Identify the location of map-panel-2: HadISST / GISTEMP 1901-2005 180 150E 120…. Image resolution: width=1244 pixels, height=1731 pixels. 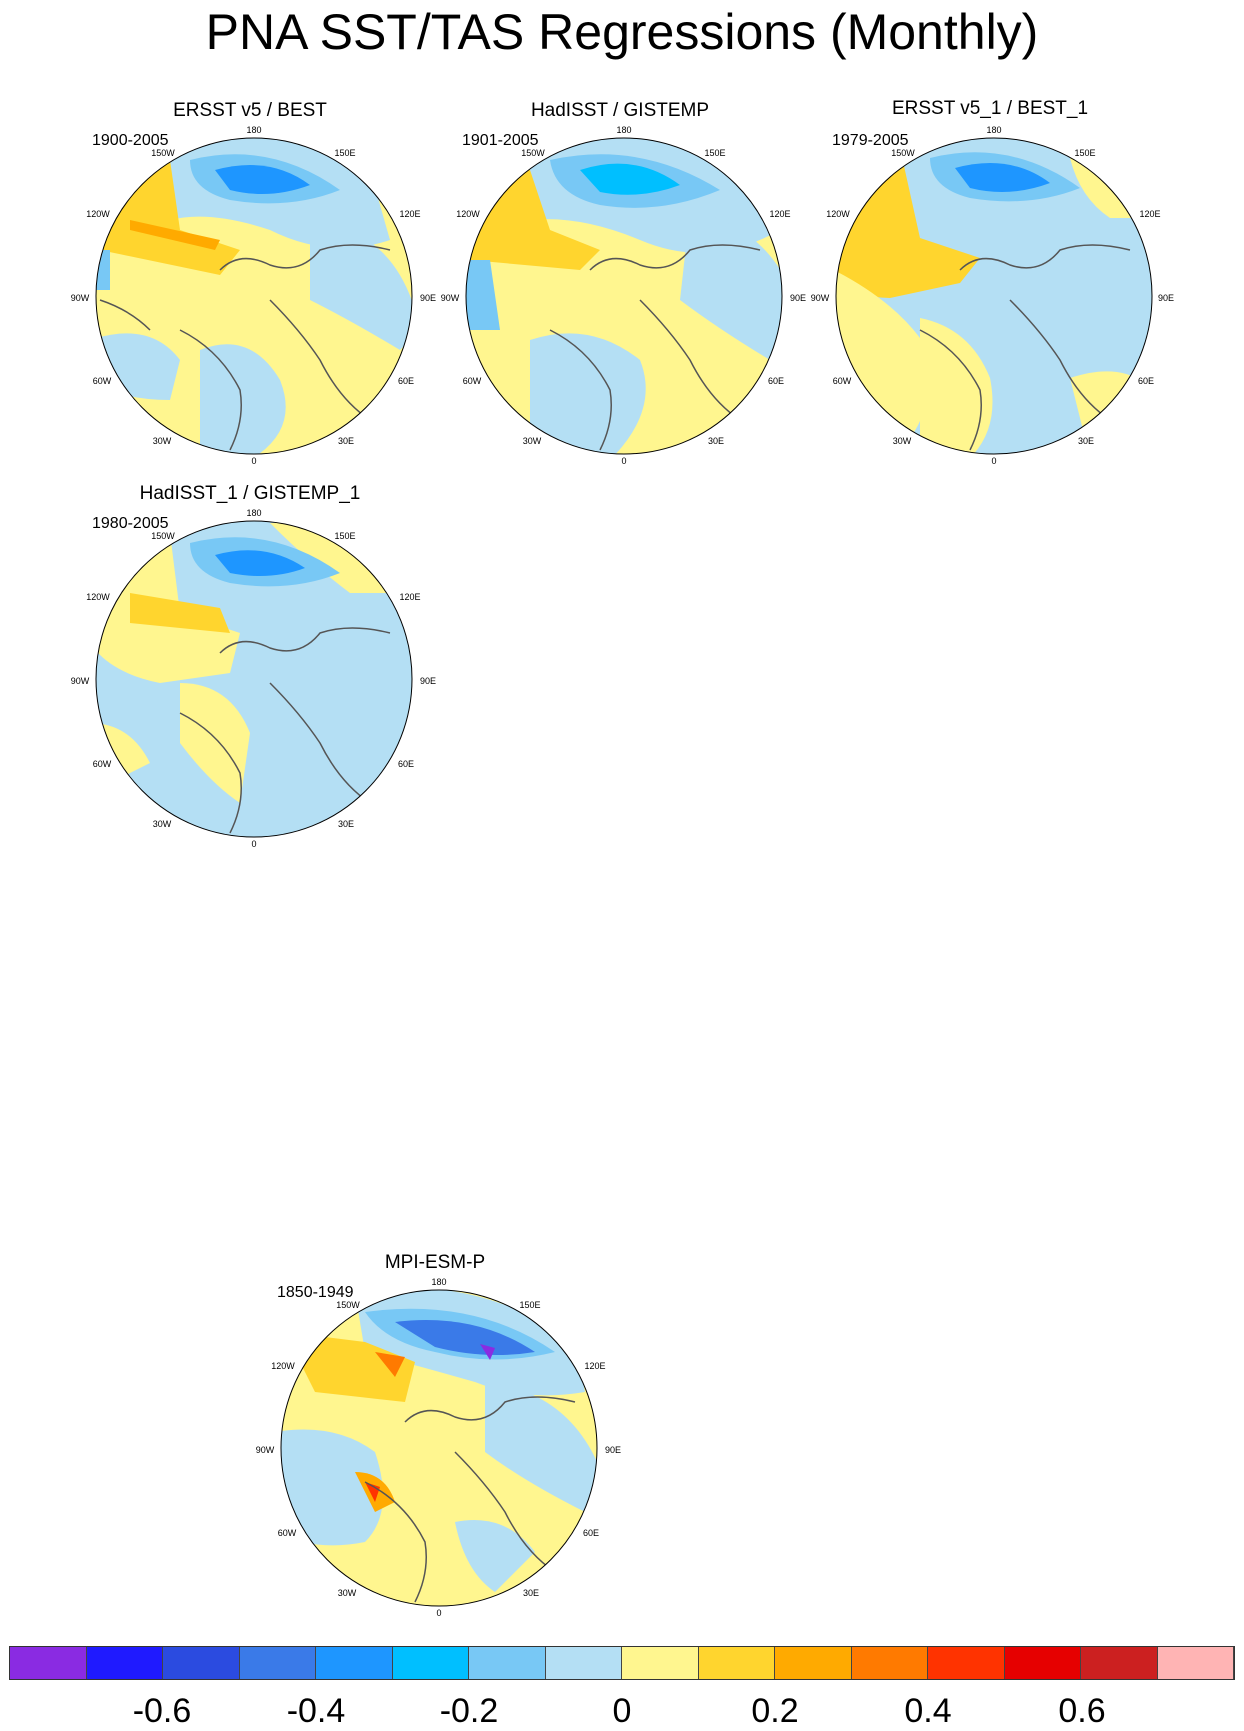
(623, 283).